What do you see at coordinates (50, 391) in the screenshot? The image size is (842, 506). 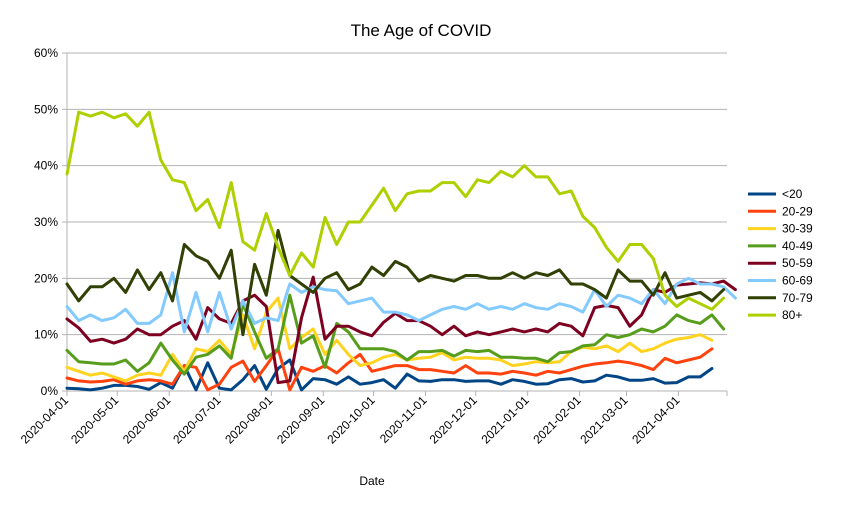 I see `y-tick-label: 0%` at bounding box center [50, 391].